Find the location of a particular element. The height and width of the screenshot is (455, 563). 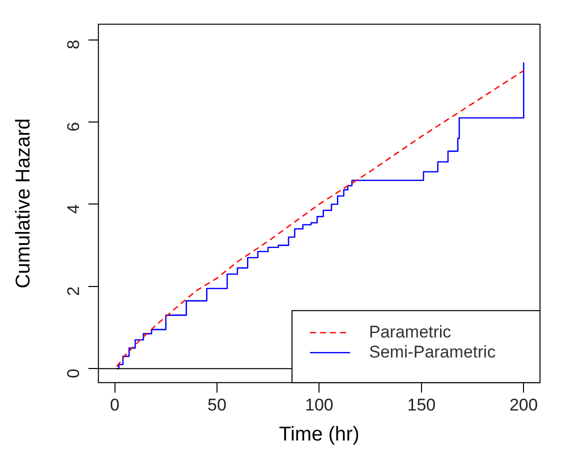

x-tick-label: 150 is located at coordinates (421, 404).